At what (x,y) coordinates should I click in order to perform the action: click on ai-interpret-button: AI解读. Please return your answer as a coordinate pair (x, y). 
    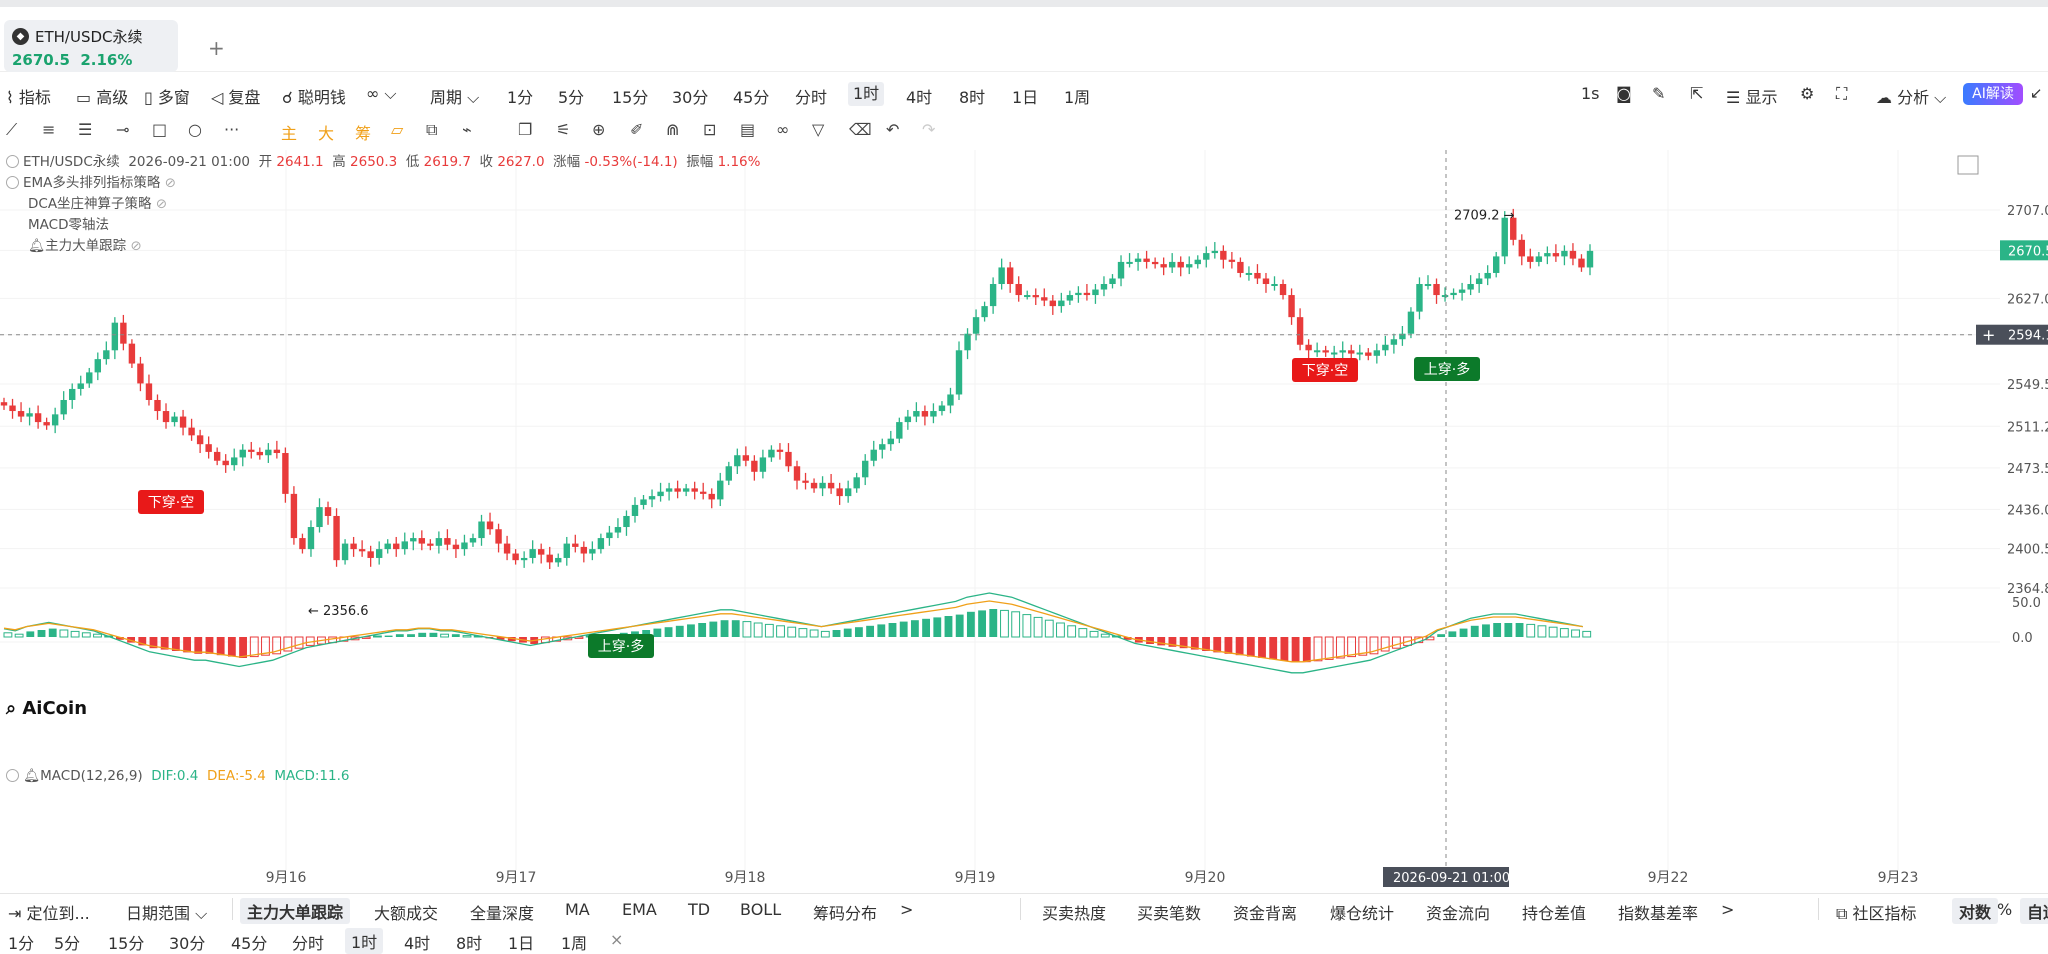
    Looking at the image, I should click on (1993, 94).